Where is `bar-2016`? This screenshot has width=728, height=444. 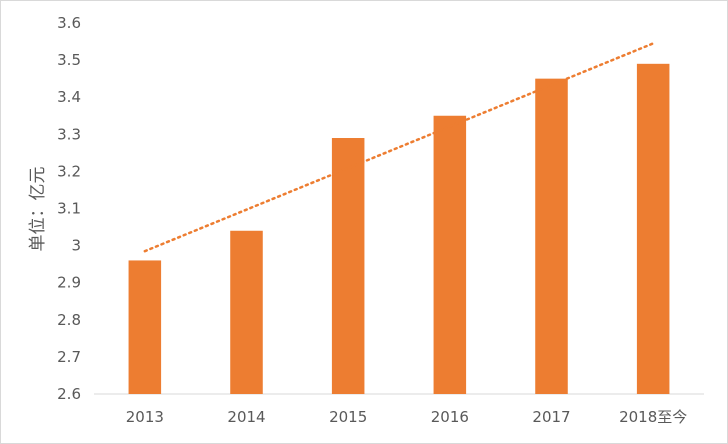 bar-2016 is located at coordinates (450, 254).